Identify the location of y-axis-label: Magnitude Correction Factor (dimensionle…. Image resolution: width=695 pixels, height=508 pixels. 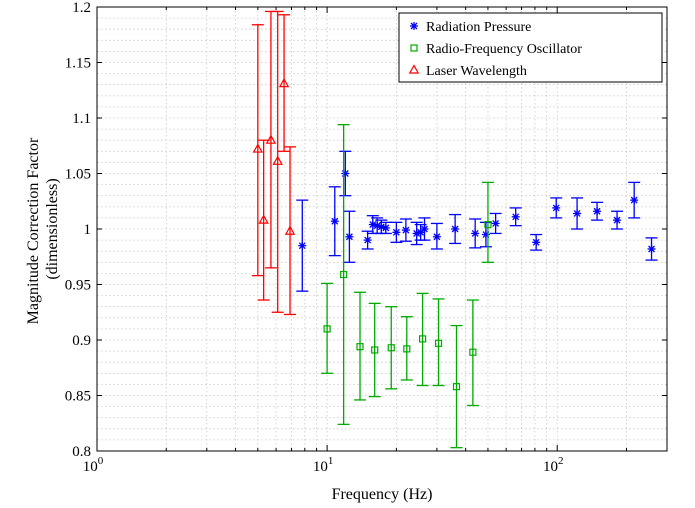
(43, 229).